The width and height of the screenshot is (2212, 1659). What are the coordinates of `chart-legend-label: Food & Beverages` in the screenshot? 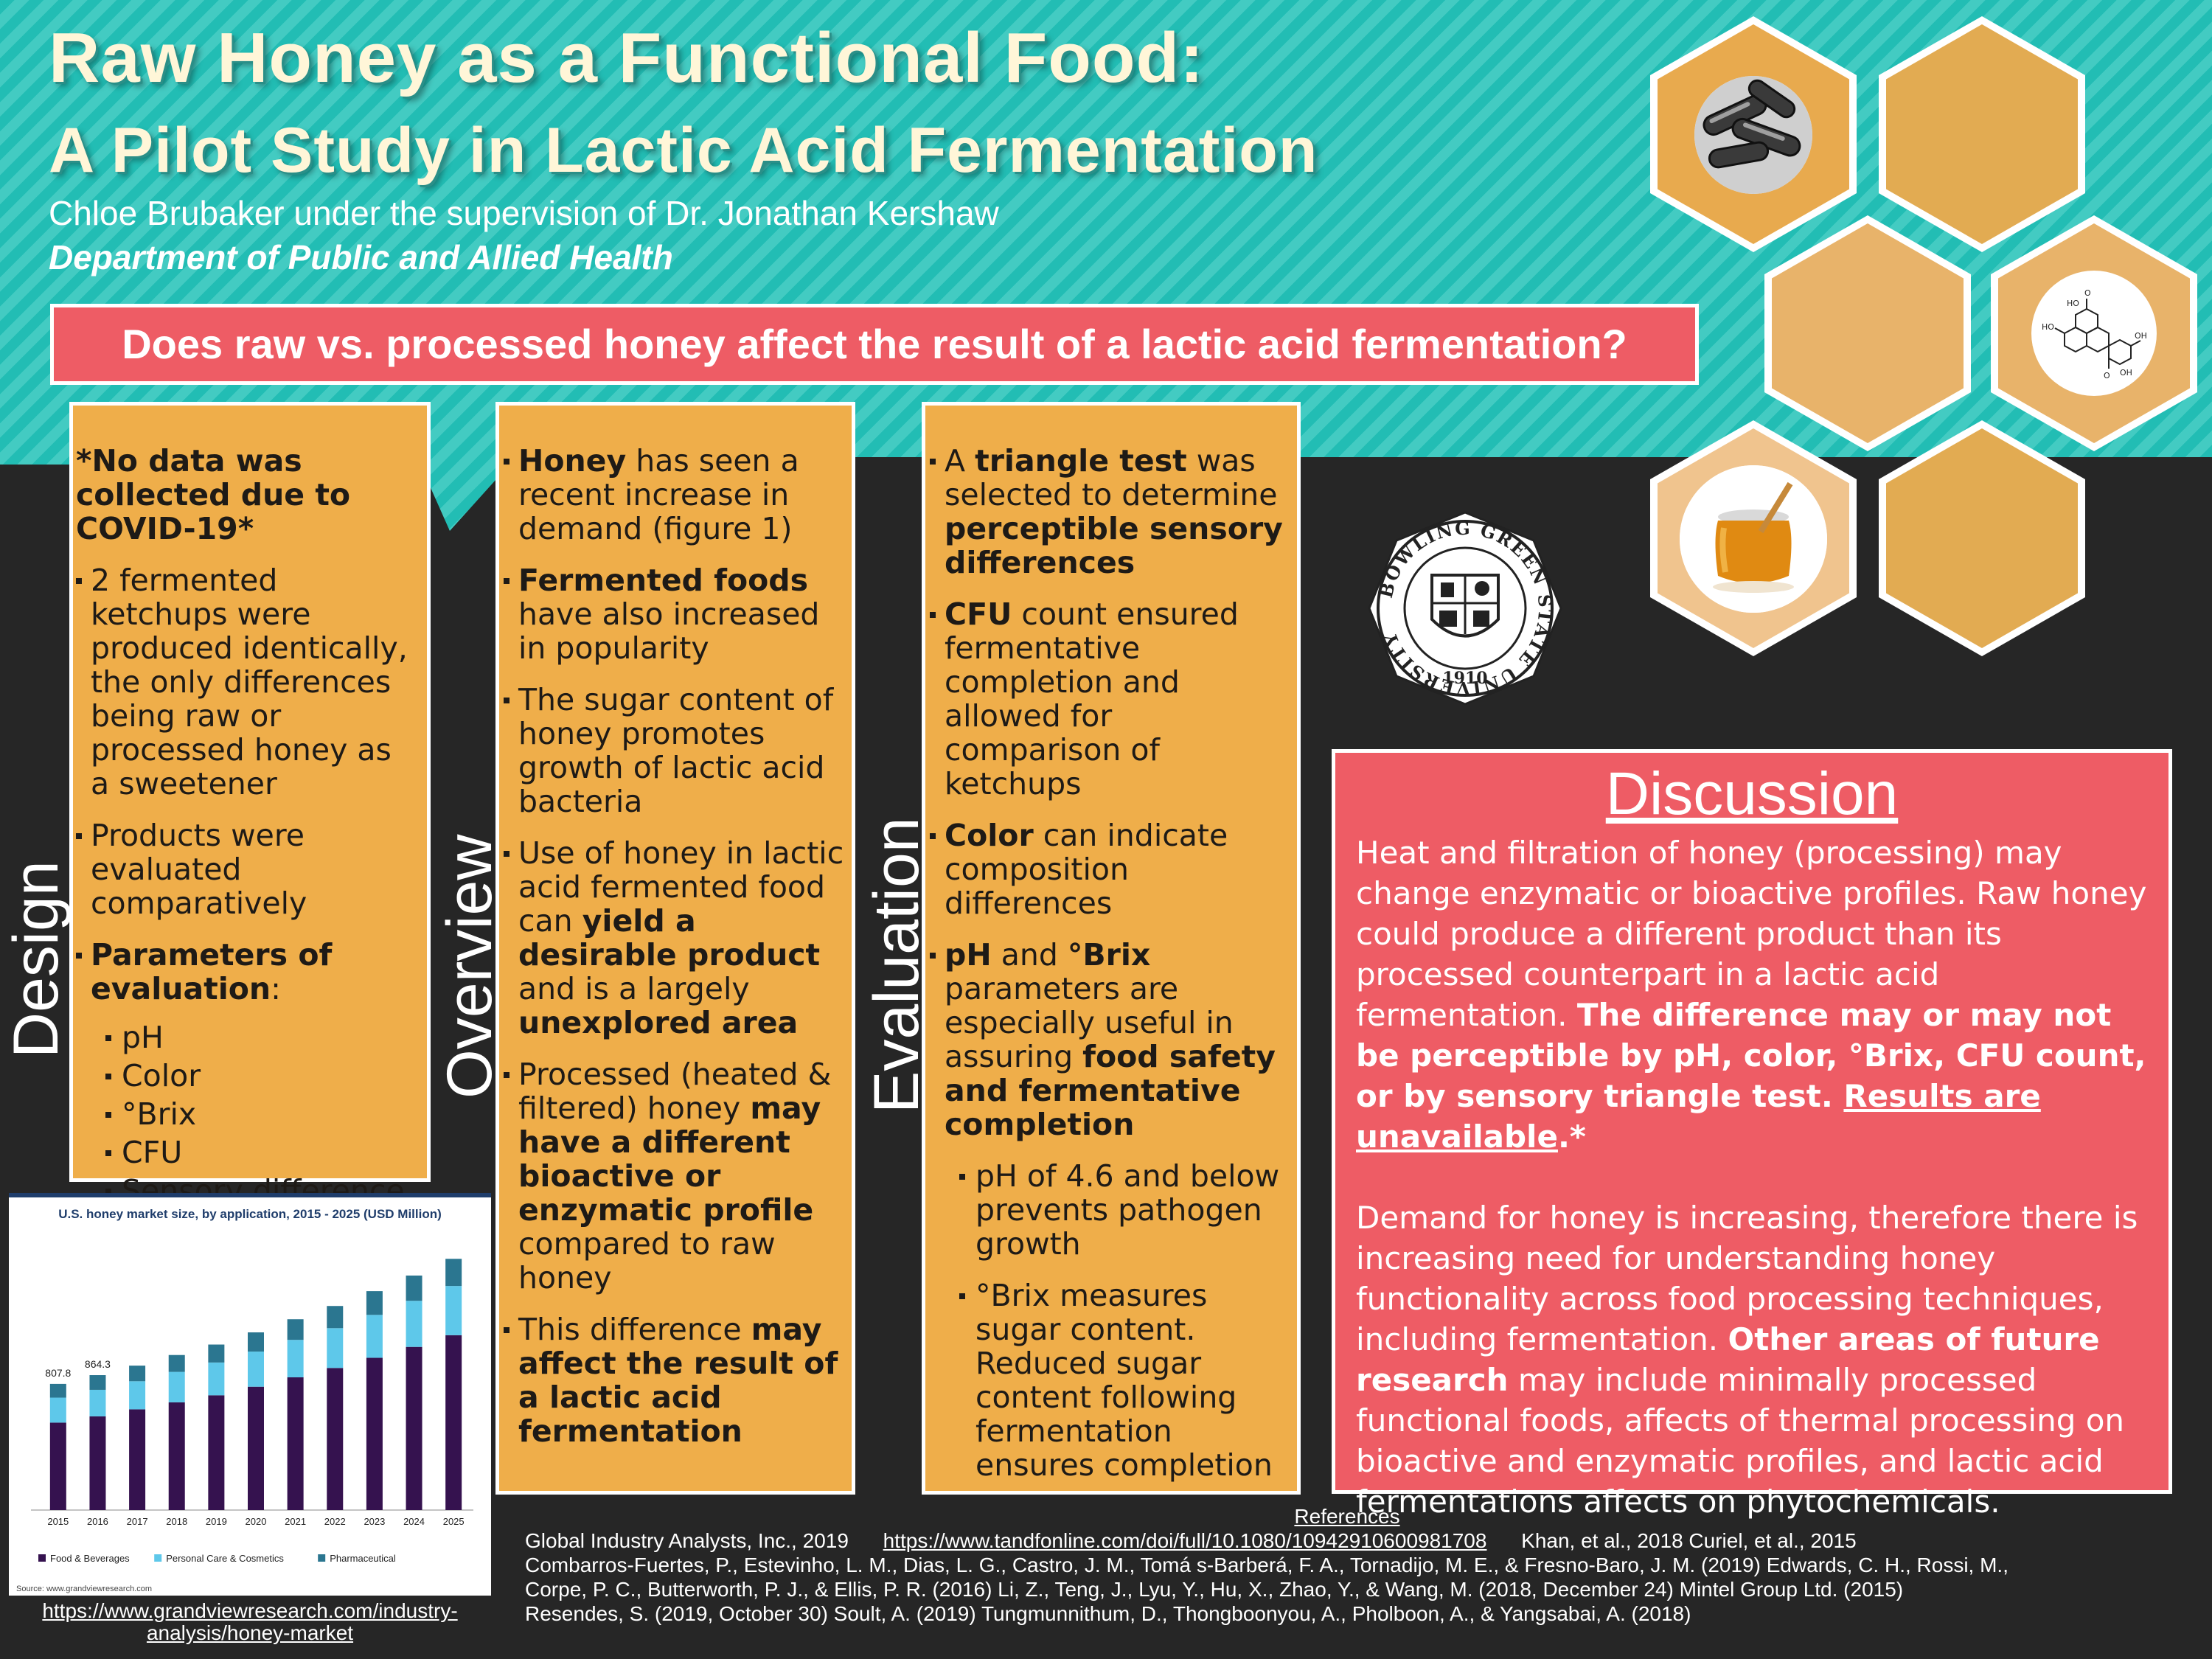 It's located at (90, 1558).